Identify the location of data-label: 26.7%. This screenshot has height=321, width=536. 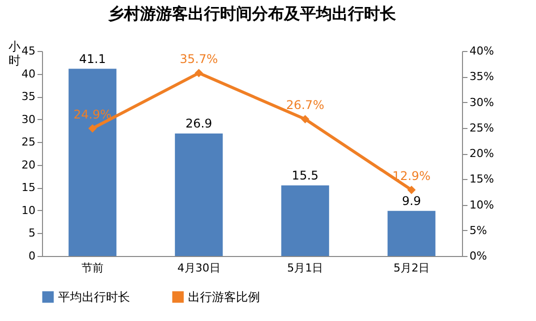
(305, 105).